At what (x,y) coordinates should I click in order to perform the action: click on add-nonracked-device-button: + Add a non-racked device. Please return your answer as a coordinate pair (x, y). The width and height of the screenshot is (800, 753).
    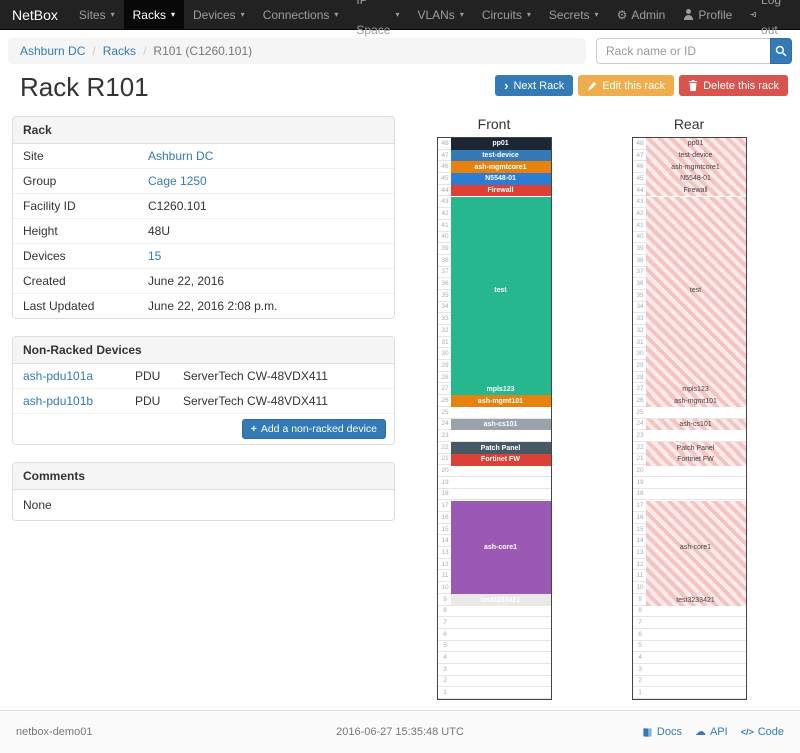
    Looking at the image, I should click on (313, 429).